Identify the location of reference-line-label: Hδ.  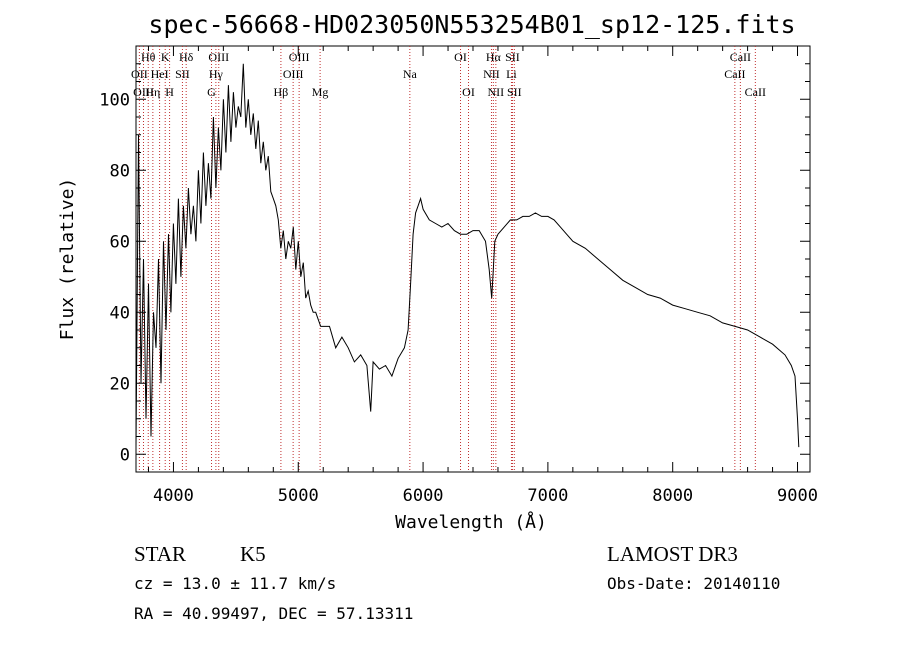
(186, 57).